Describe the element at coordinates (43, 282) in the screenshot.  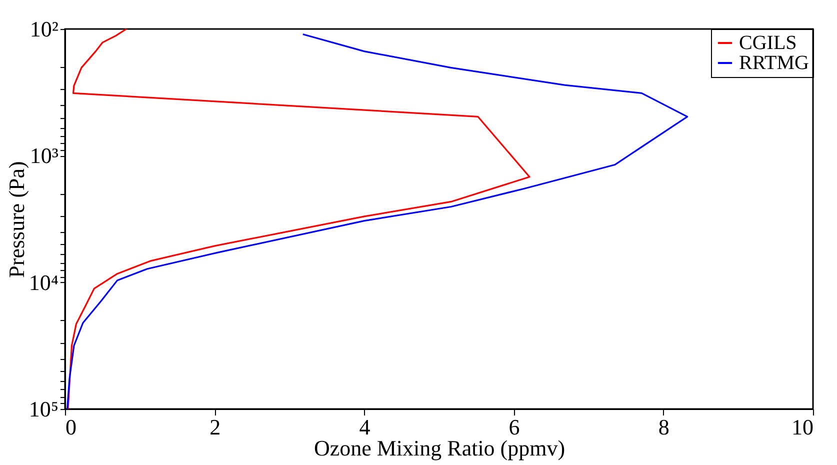
I see `y-tick-label: 10⁴` at that location.